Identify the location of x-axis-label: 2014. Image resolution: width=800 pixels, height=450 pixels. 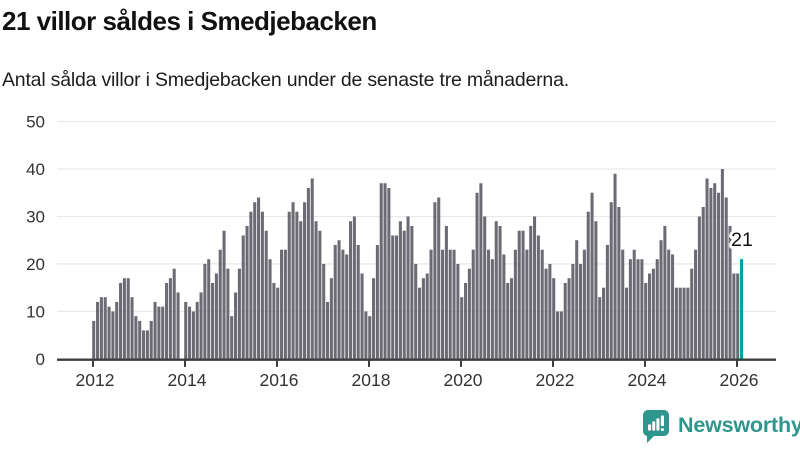
(187, 380).